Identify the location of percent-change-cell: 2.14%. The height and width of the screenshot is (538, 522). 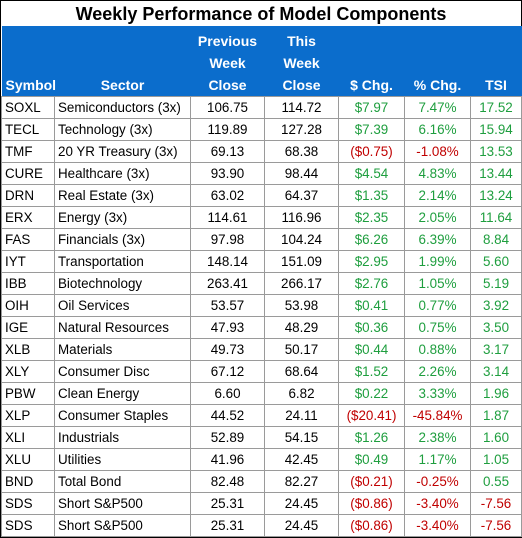
(437, 195).